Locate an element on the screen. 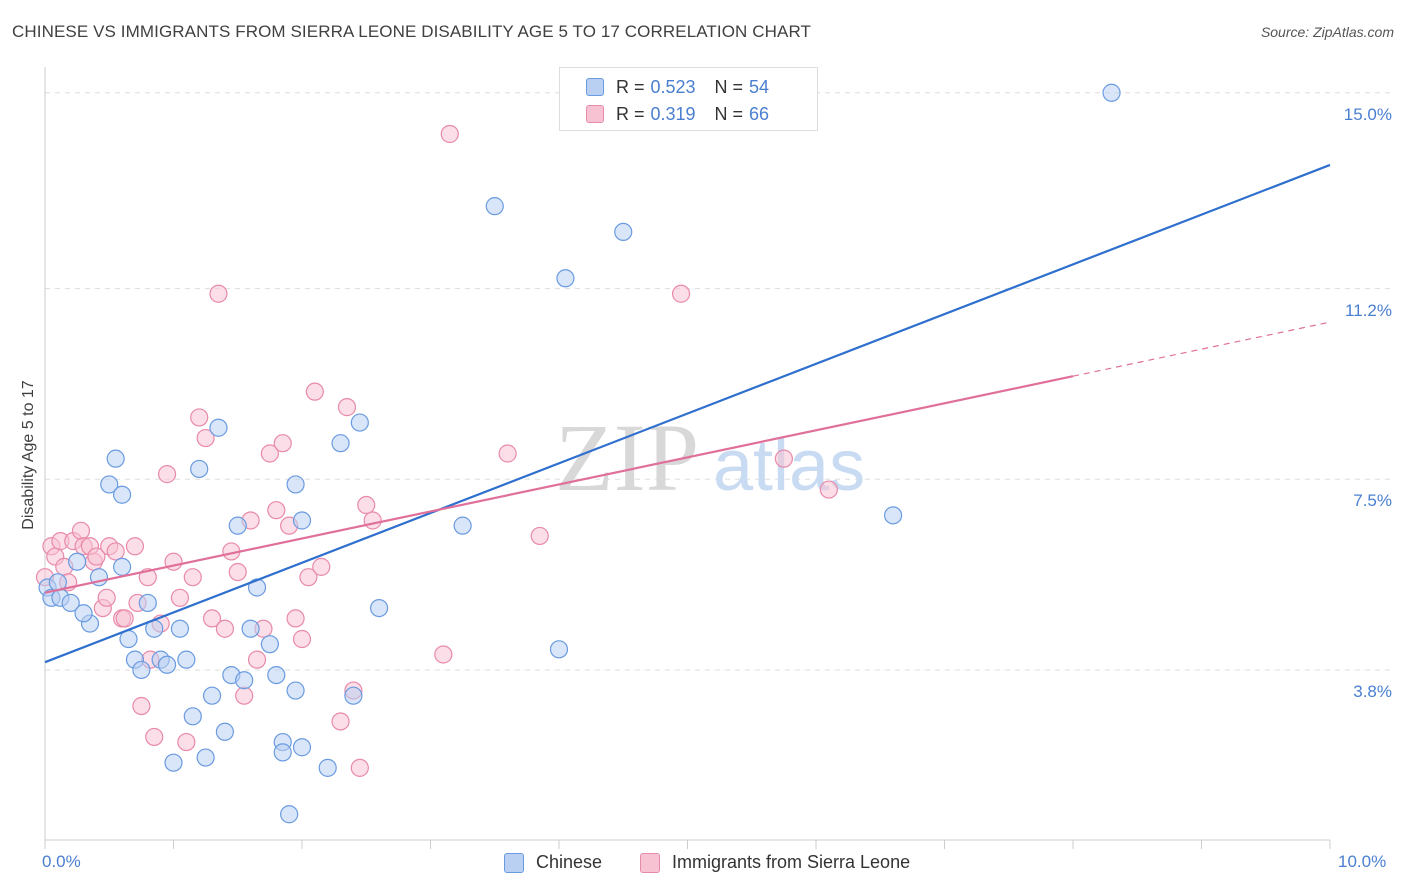 The height and width of the screenshot is (892, 1406). y-tick-label: 11.2% is located at coordinates (1368, 310).